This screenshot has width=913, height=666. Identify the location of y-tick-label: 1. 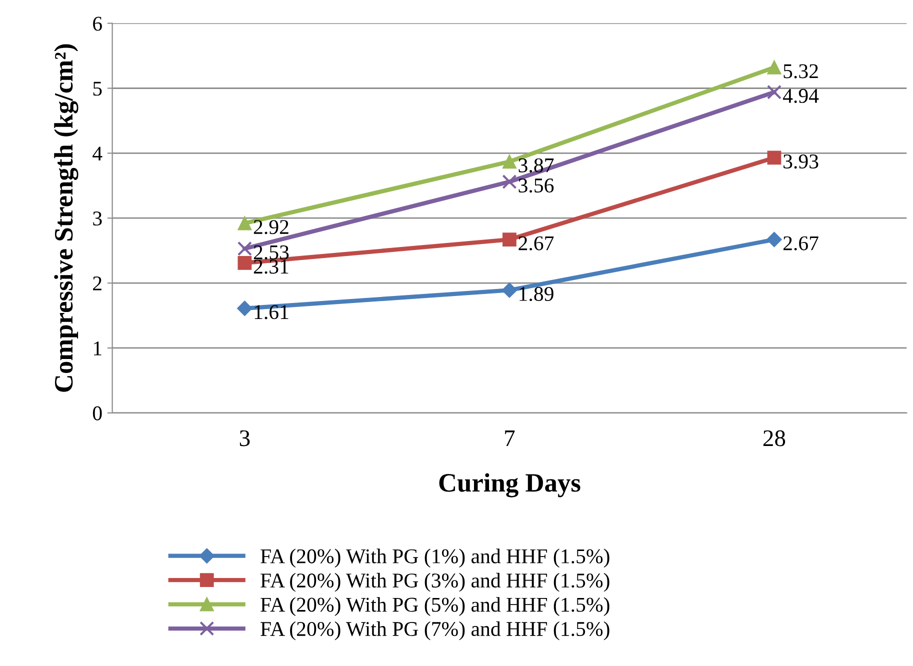
(98, 348).